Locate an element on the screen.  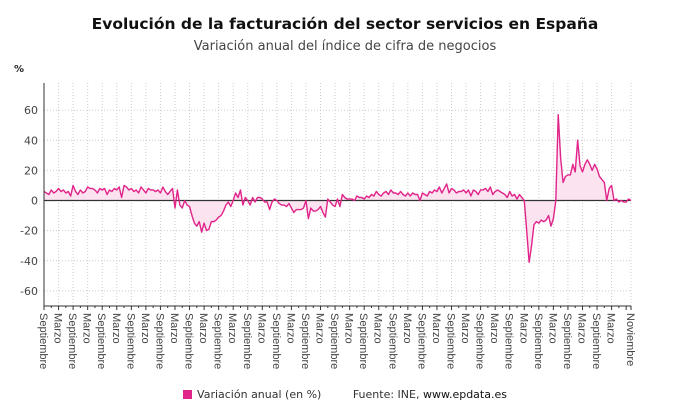
y-tick-label: -60 is located at coordinates (29, 291).